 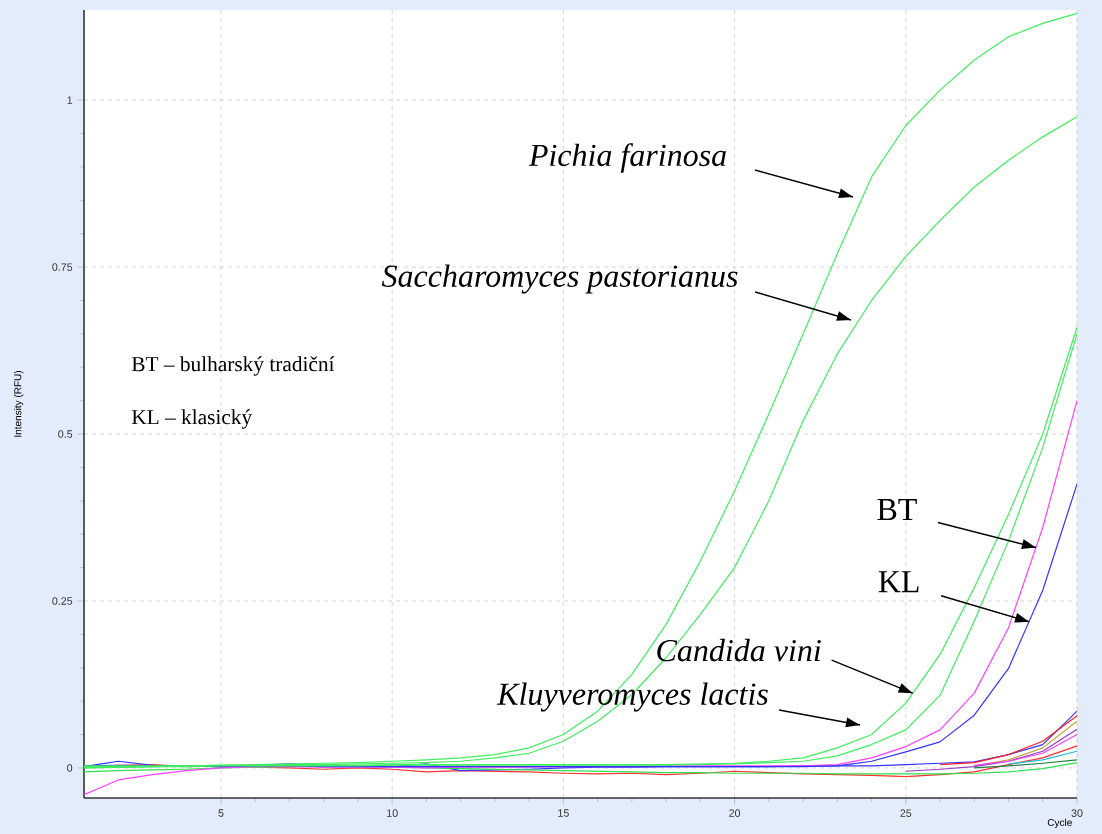 I want to click on x-axis-title: Cycle, so click(x=1059, y=823).